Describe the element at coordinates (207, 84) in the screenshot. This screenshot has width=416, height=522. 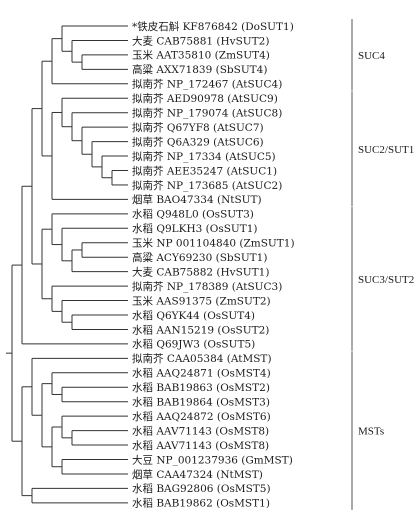
I see `leaf-label: 拟南芥 NP_172467 (AtSUC4)` at that location.